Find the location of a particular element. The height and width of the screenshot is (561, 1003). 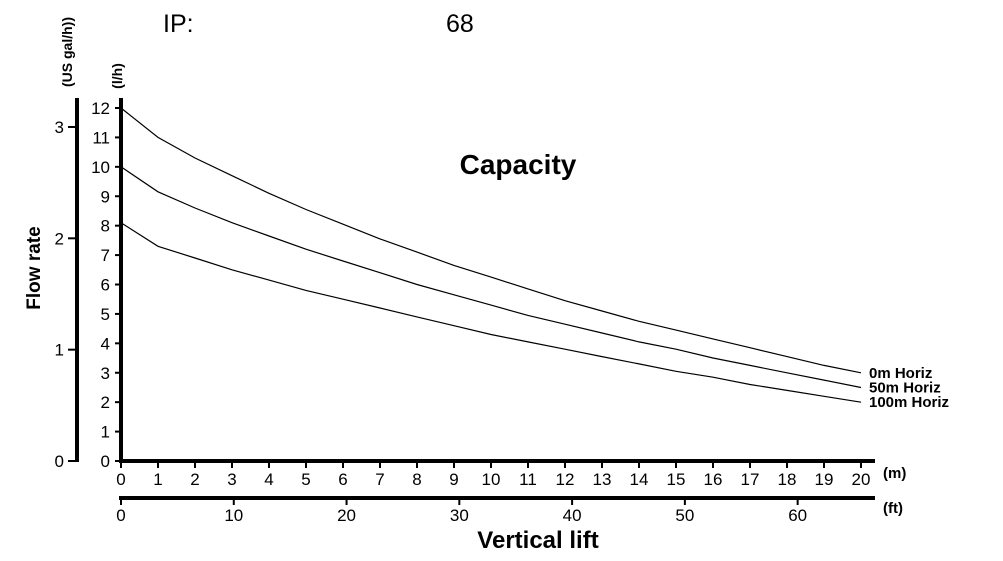

y-tick-label-lh: 1 is located at coordinates (105, 432).